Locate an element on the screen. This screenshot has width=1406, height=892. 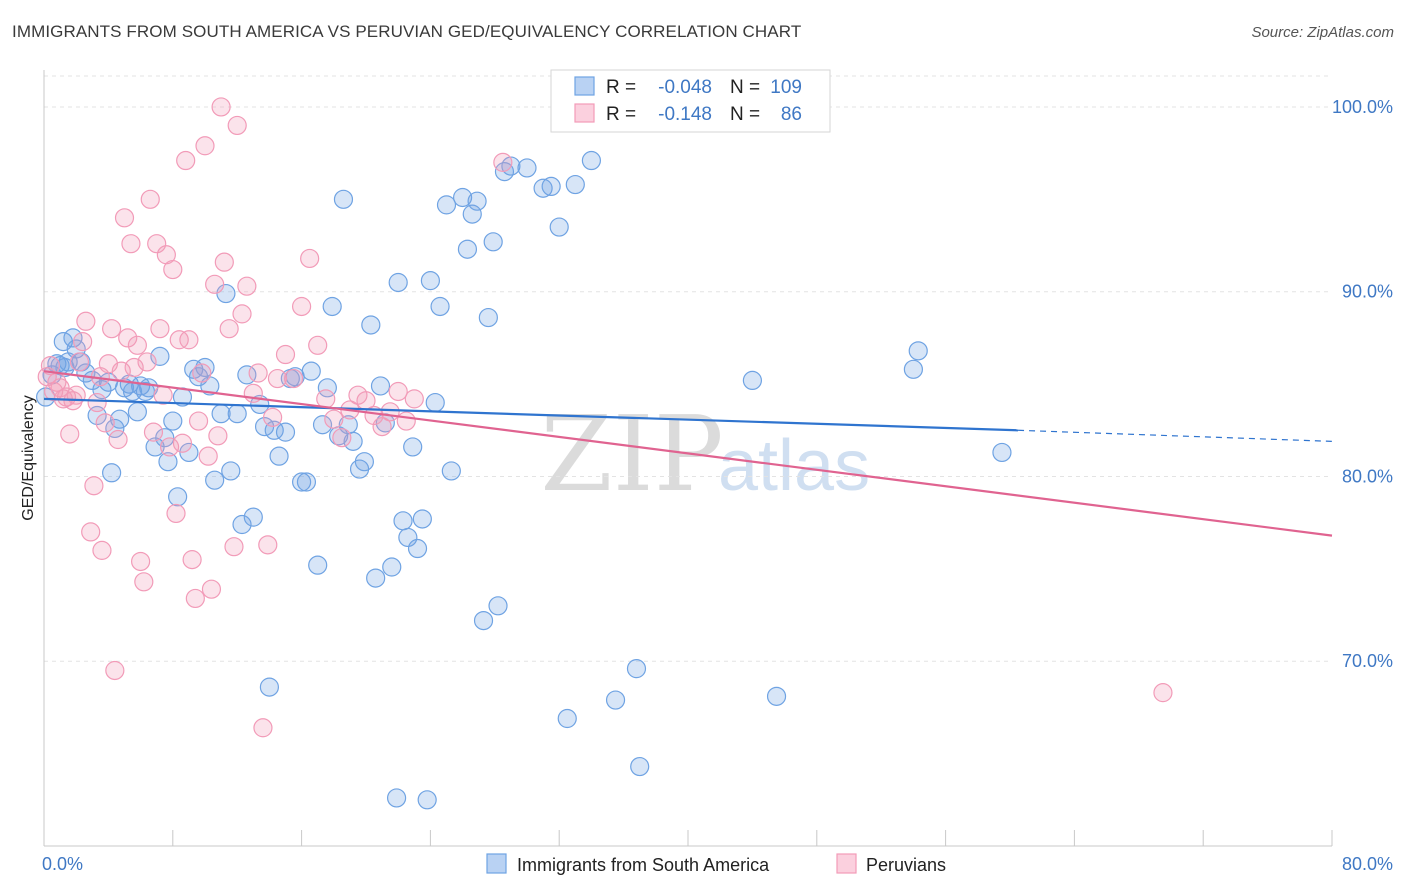
legend-label-south-america: Immigrants from South America is located at coordinates (643, 865).